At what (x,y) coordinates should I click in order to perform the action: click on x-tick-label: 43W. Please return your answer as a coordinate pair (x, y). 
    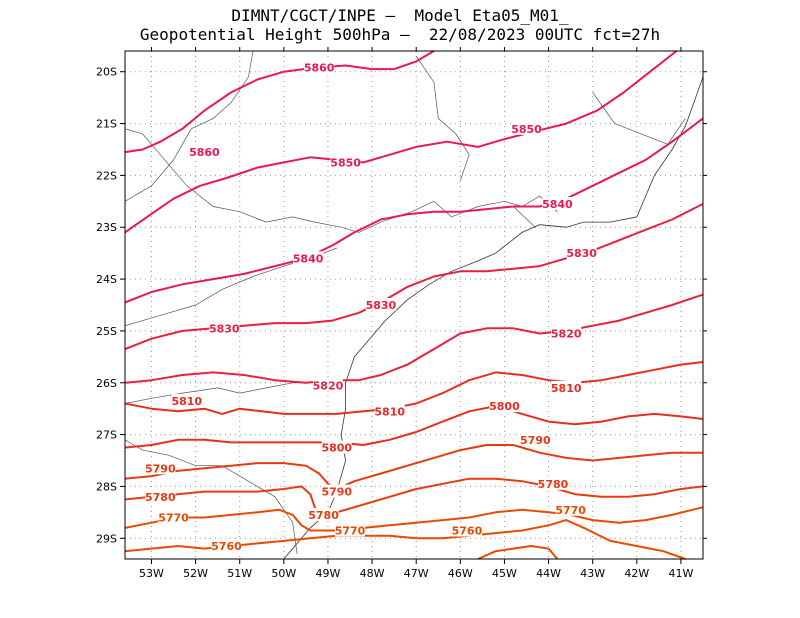
    Looking at the image, I should click on (592, 573).